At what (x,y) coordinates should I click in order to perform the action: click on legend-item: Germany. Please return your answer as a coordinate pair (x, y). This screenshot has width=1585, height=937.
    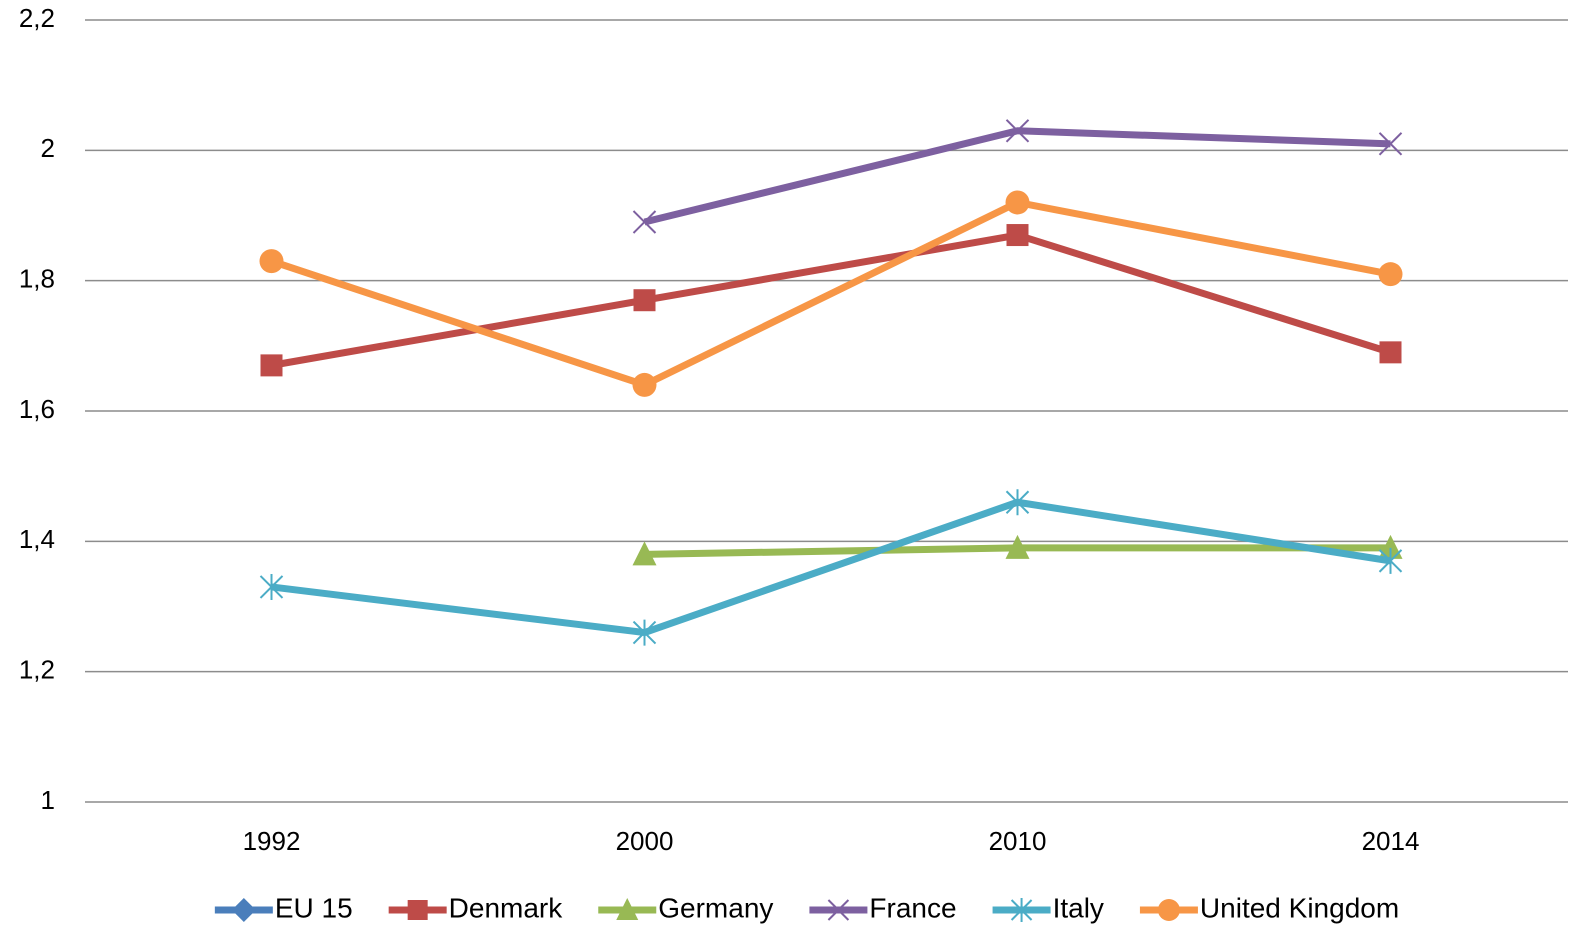
    Looking at the image, I should click on (685, 907).